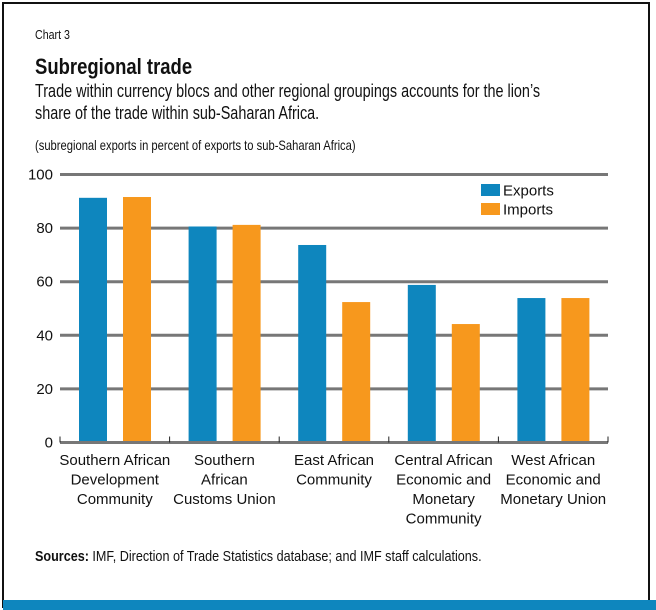  What do you see at coordinates (553, 499) in the screenshot?
I see `x-category-label-line: Monetary Union` at bounding box center [553, 499].